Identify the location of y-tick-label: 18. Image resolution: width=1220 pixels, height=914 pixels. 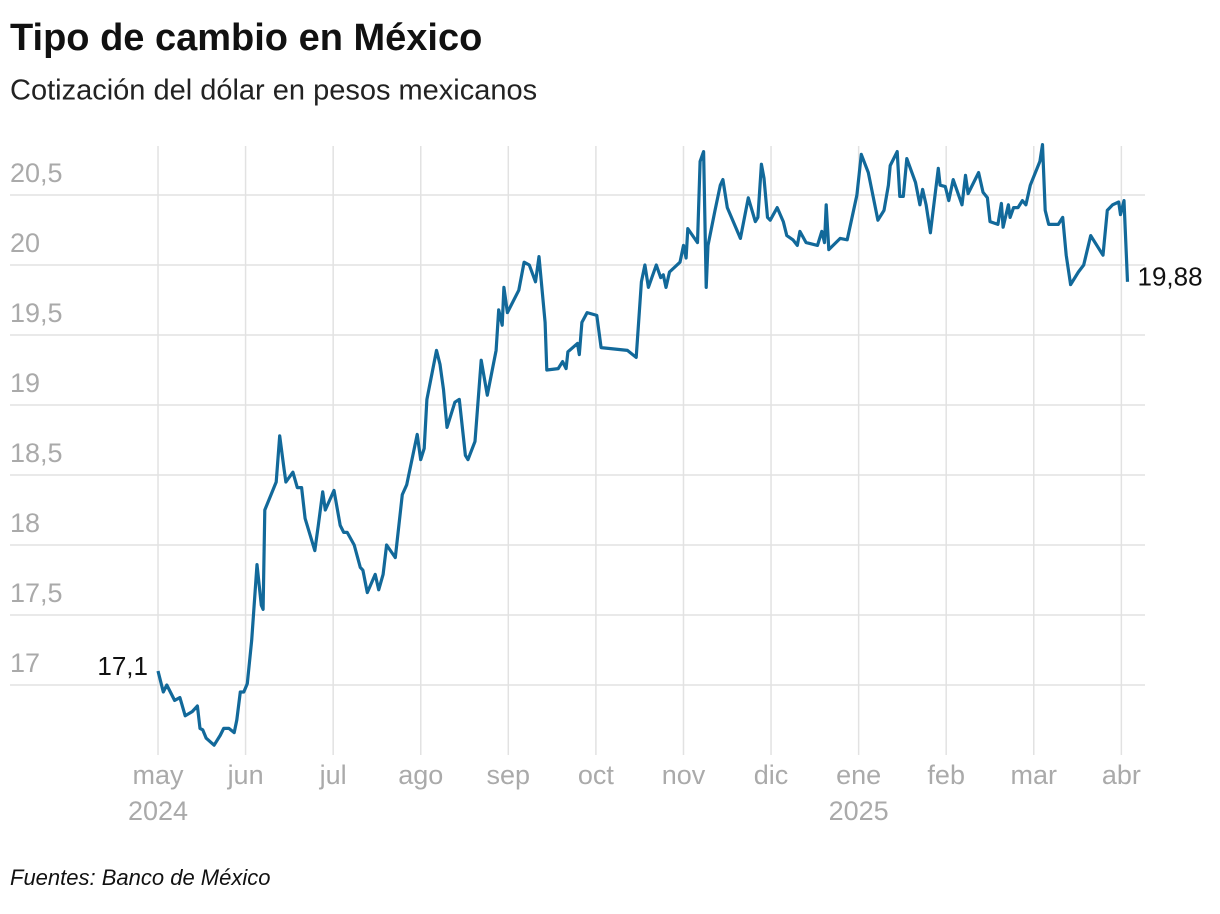
(25, 523).